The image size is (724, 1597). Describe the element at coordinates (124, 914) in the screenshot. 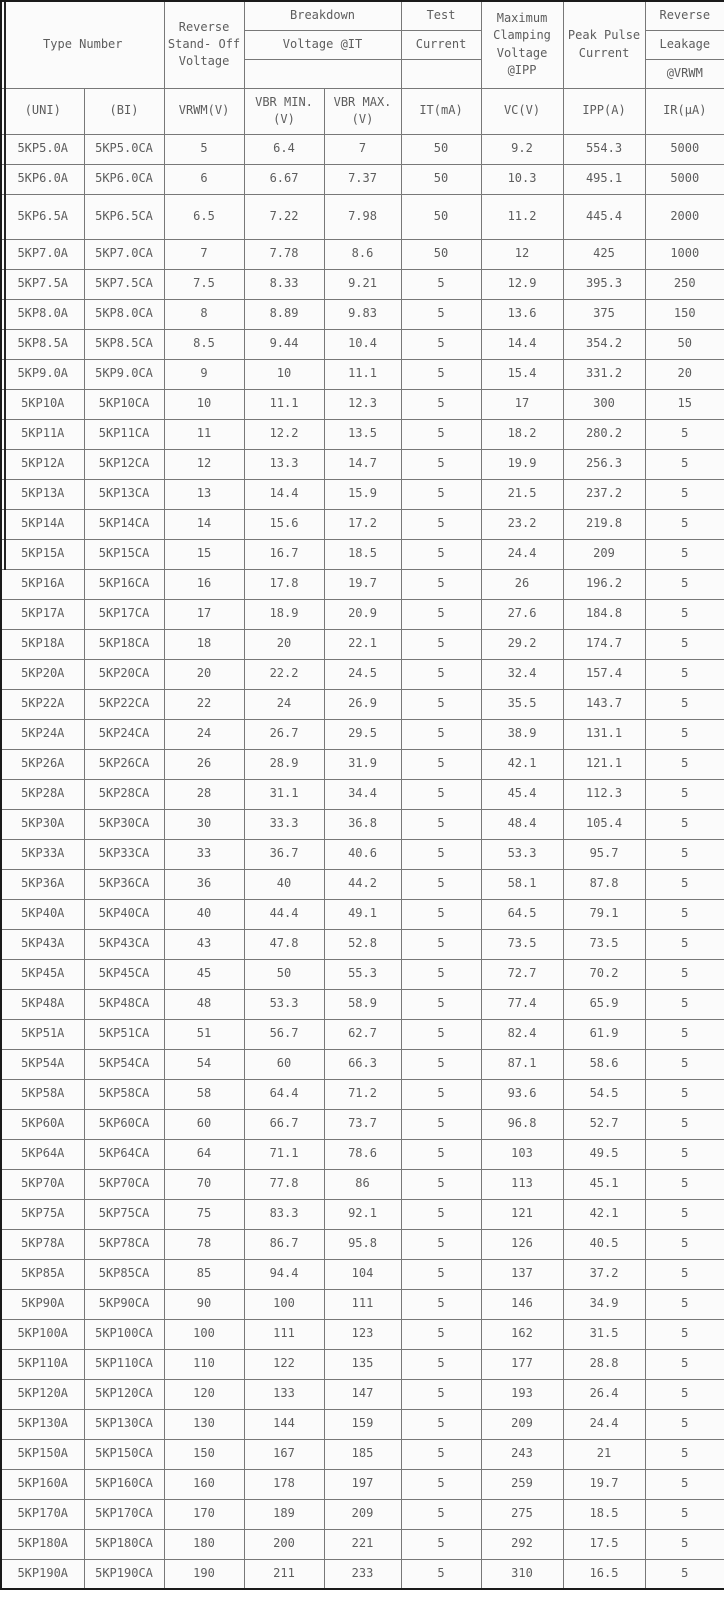

I see `cell: 5KP40CA` at that location.